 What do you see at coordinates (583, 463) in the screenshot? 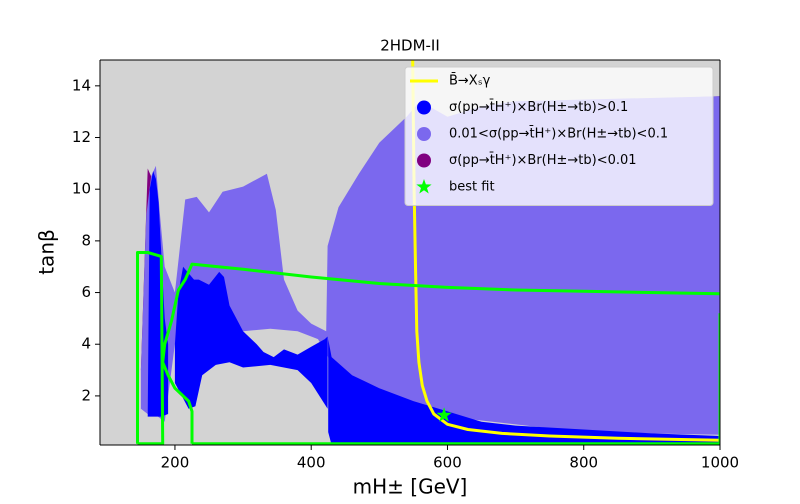
I see `x-tick-label: 800` at bounding box center [583, 463].